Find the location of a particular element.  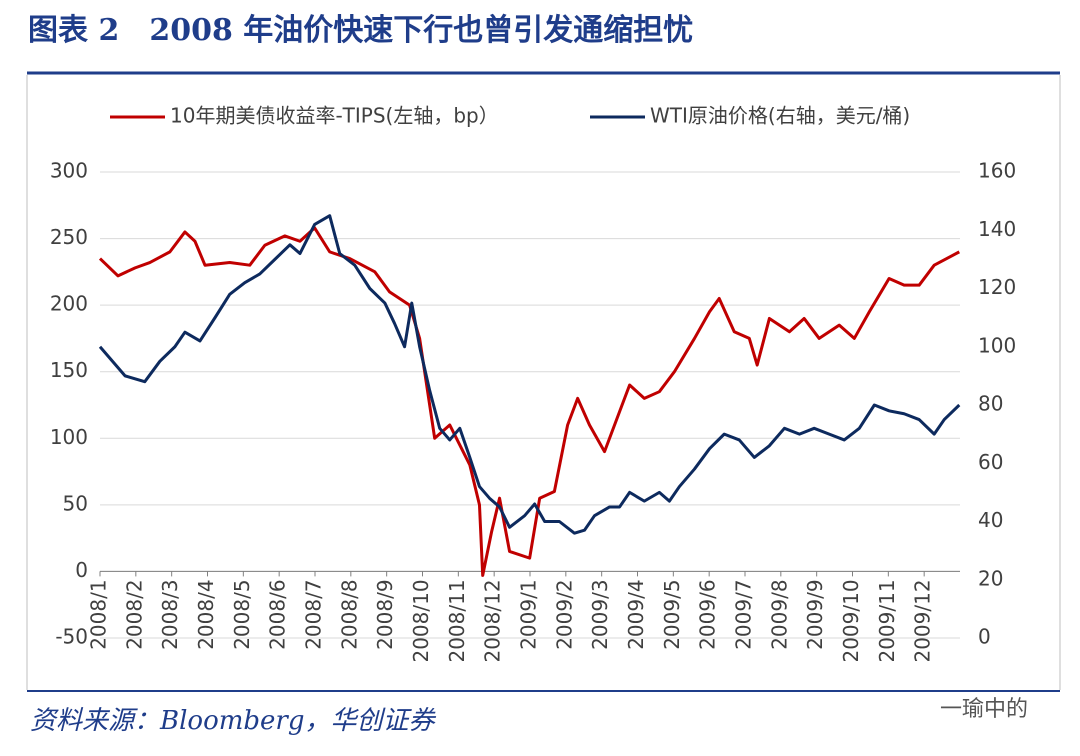

x-tick-label: 2008/3 is located at coordinates (170, 614).